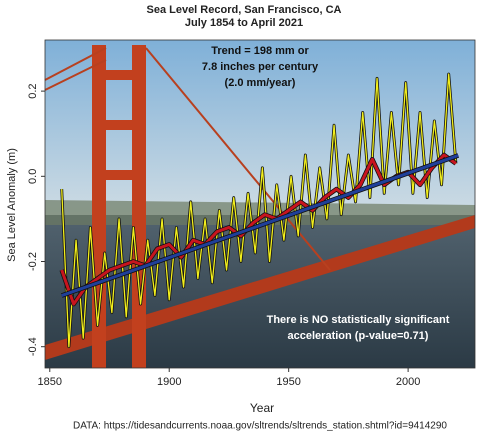 Image resolution: width=489 pixels, height=441 pixels. Describe the element at coordinates (260, 51) in the screenshot. I see `annotation: Trend = 198 mm or` at that location.